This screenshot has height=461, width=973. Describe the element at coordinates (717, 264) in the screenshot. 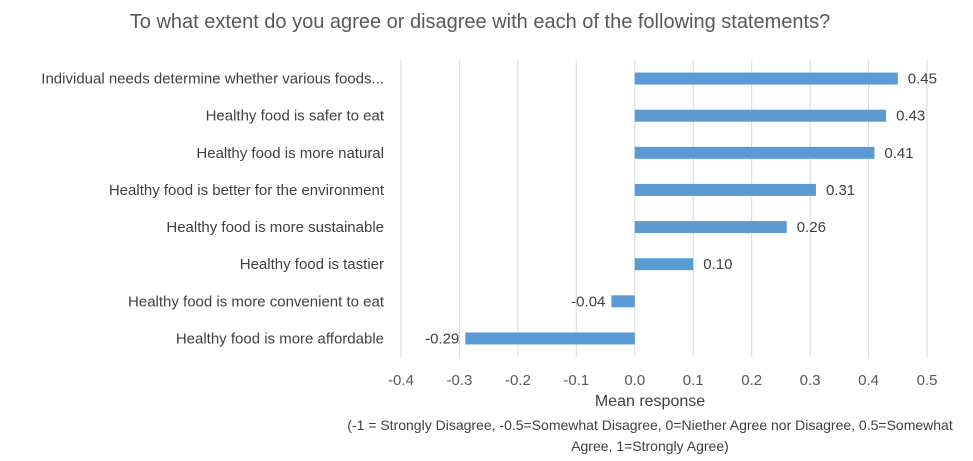

I see `data-label: 0.10` at that location.